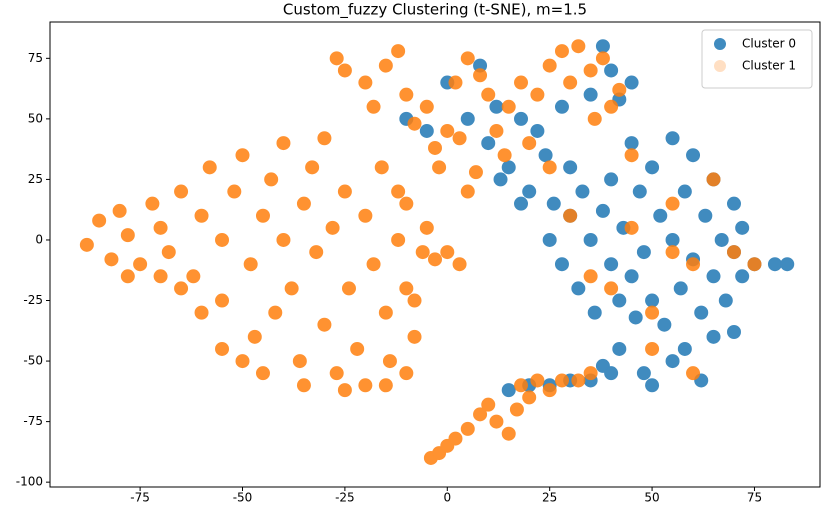 The height and width of the screenshot is (505, 823). I want to click on x-tick-label: -50, so click(243, 498).